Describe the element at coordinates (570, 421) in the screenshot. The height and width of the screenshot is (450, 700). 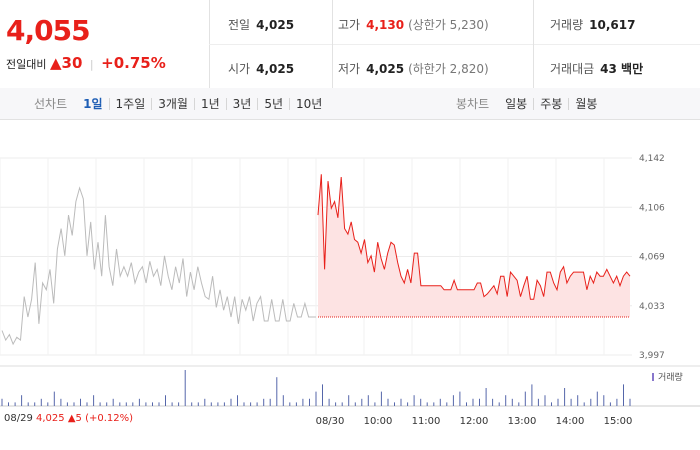
I see `x-tick-label: 14:00` at that location.